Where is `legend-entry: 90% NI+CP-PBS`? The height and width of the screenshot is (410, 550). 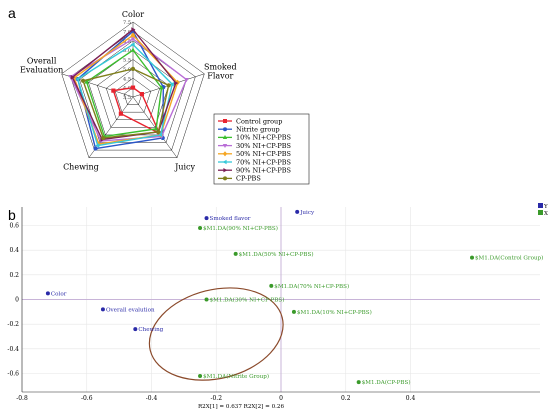
legend-entry: 90% NI+CP-PBS is located at coordinates (263, 171).